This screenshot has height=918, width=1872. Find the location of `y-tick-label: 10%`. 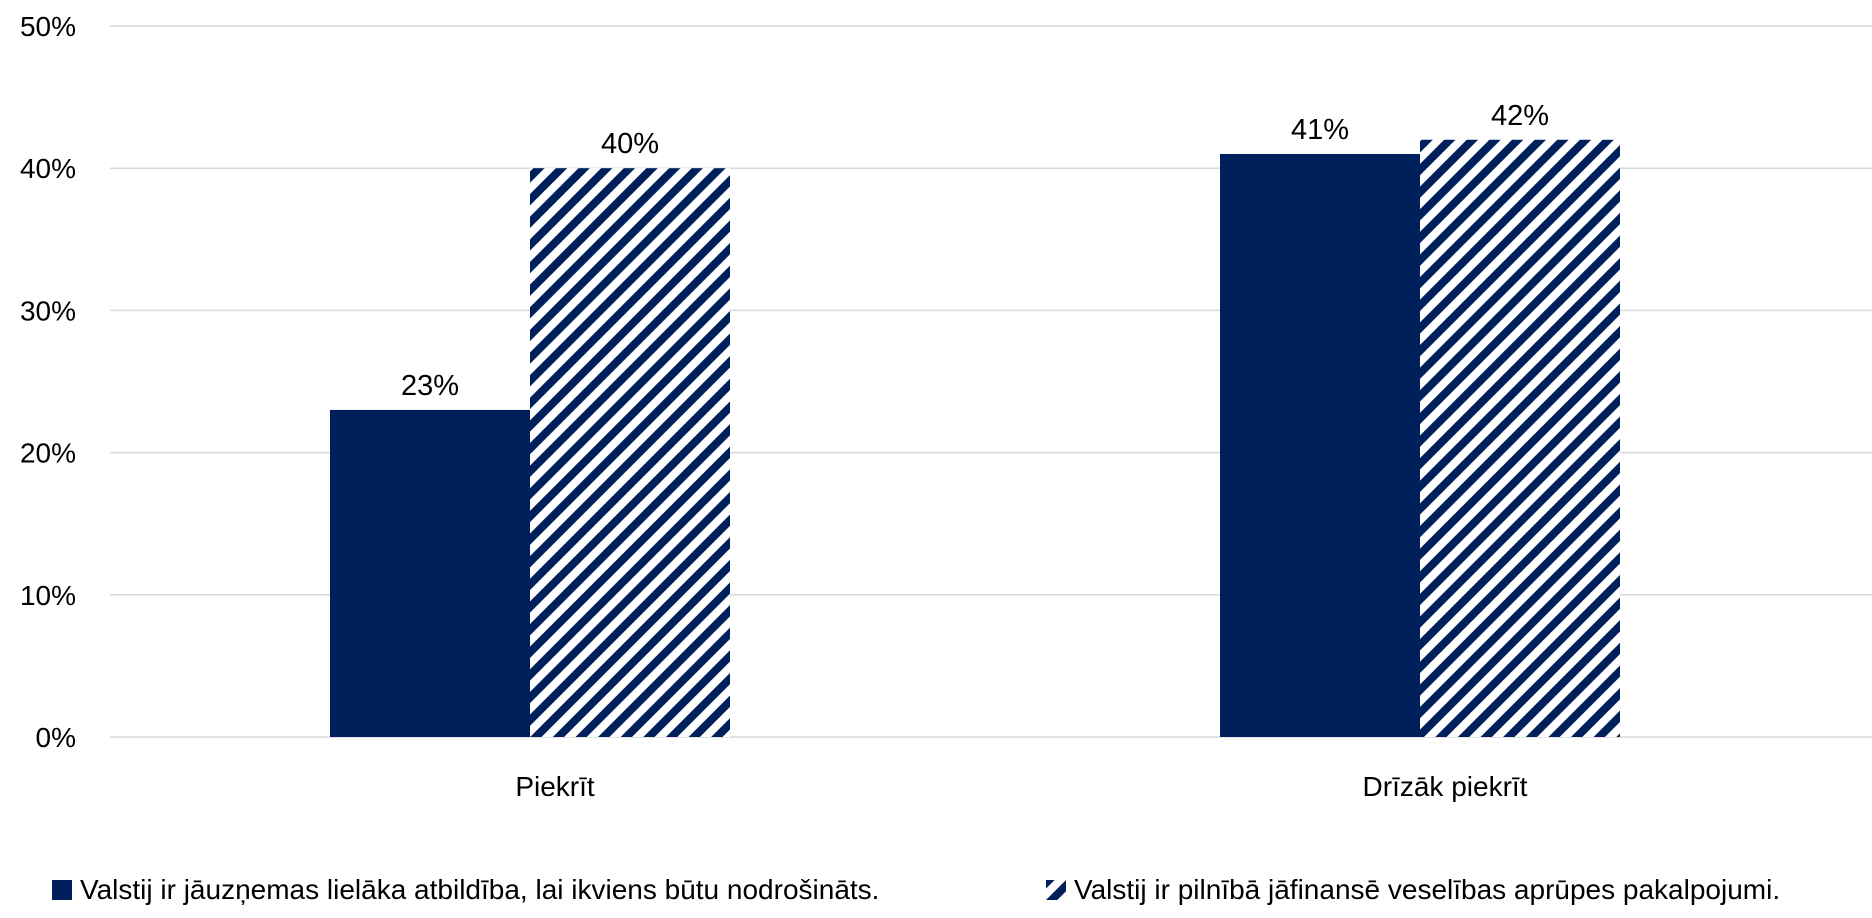

y-tick-label: 10% is located at coordinates (48, 595).